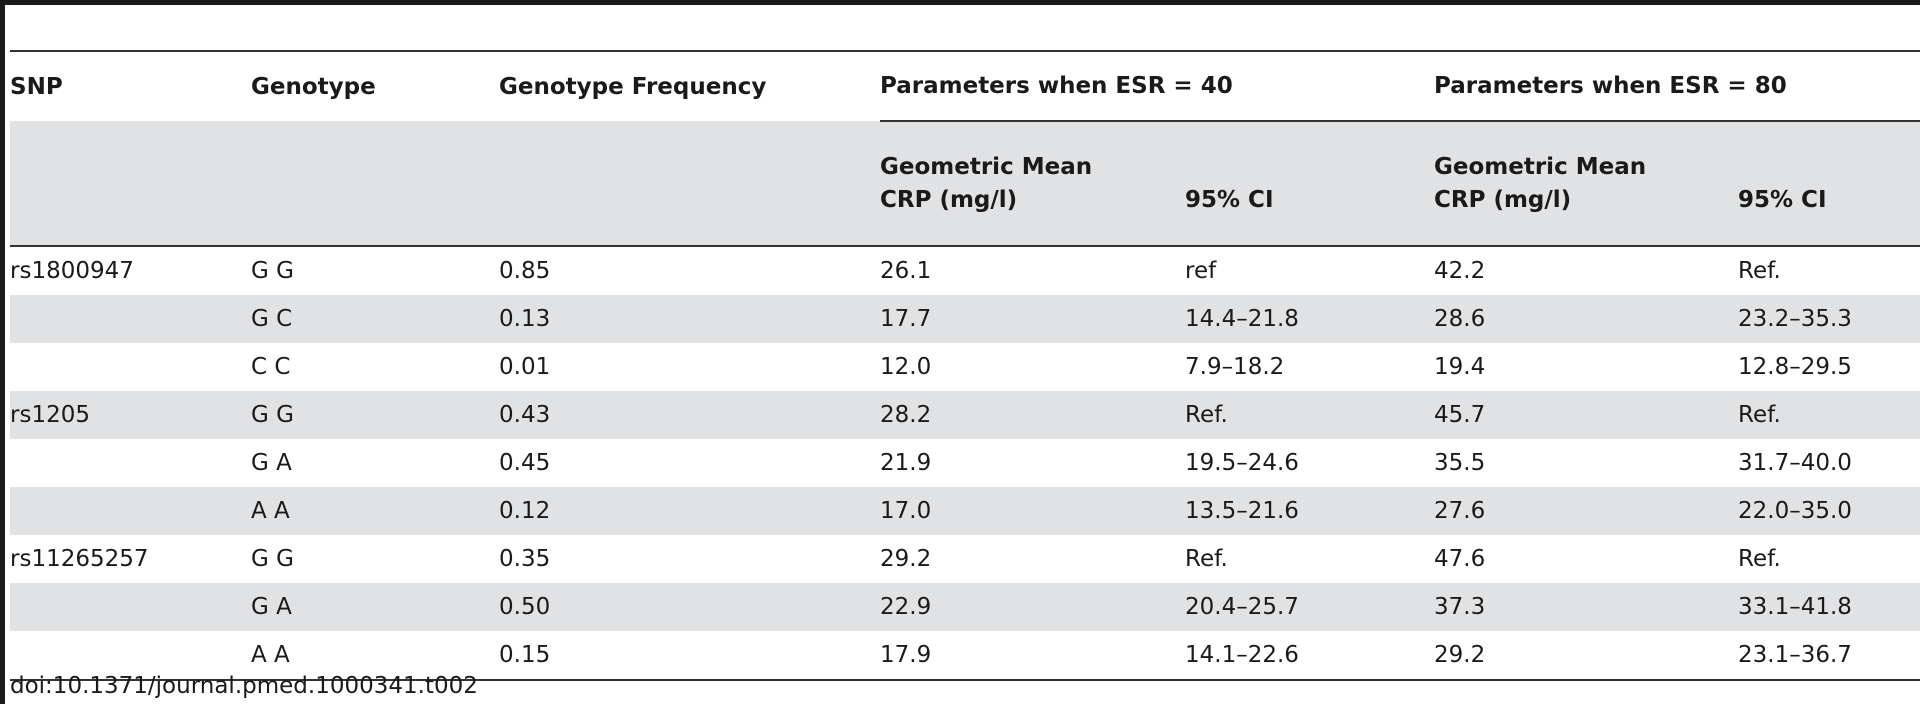 The height and width of the screenshot is (704, 1920). I want to click on top-border-rule, so click(960, 2).